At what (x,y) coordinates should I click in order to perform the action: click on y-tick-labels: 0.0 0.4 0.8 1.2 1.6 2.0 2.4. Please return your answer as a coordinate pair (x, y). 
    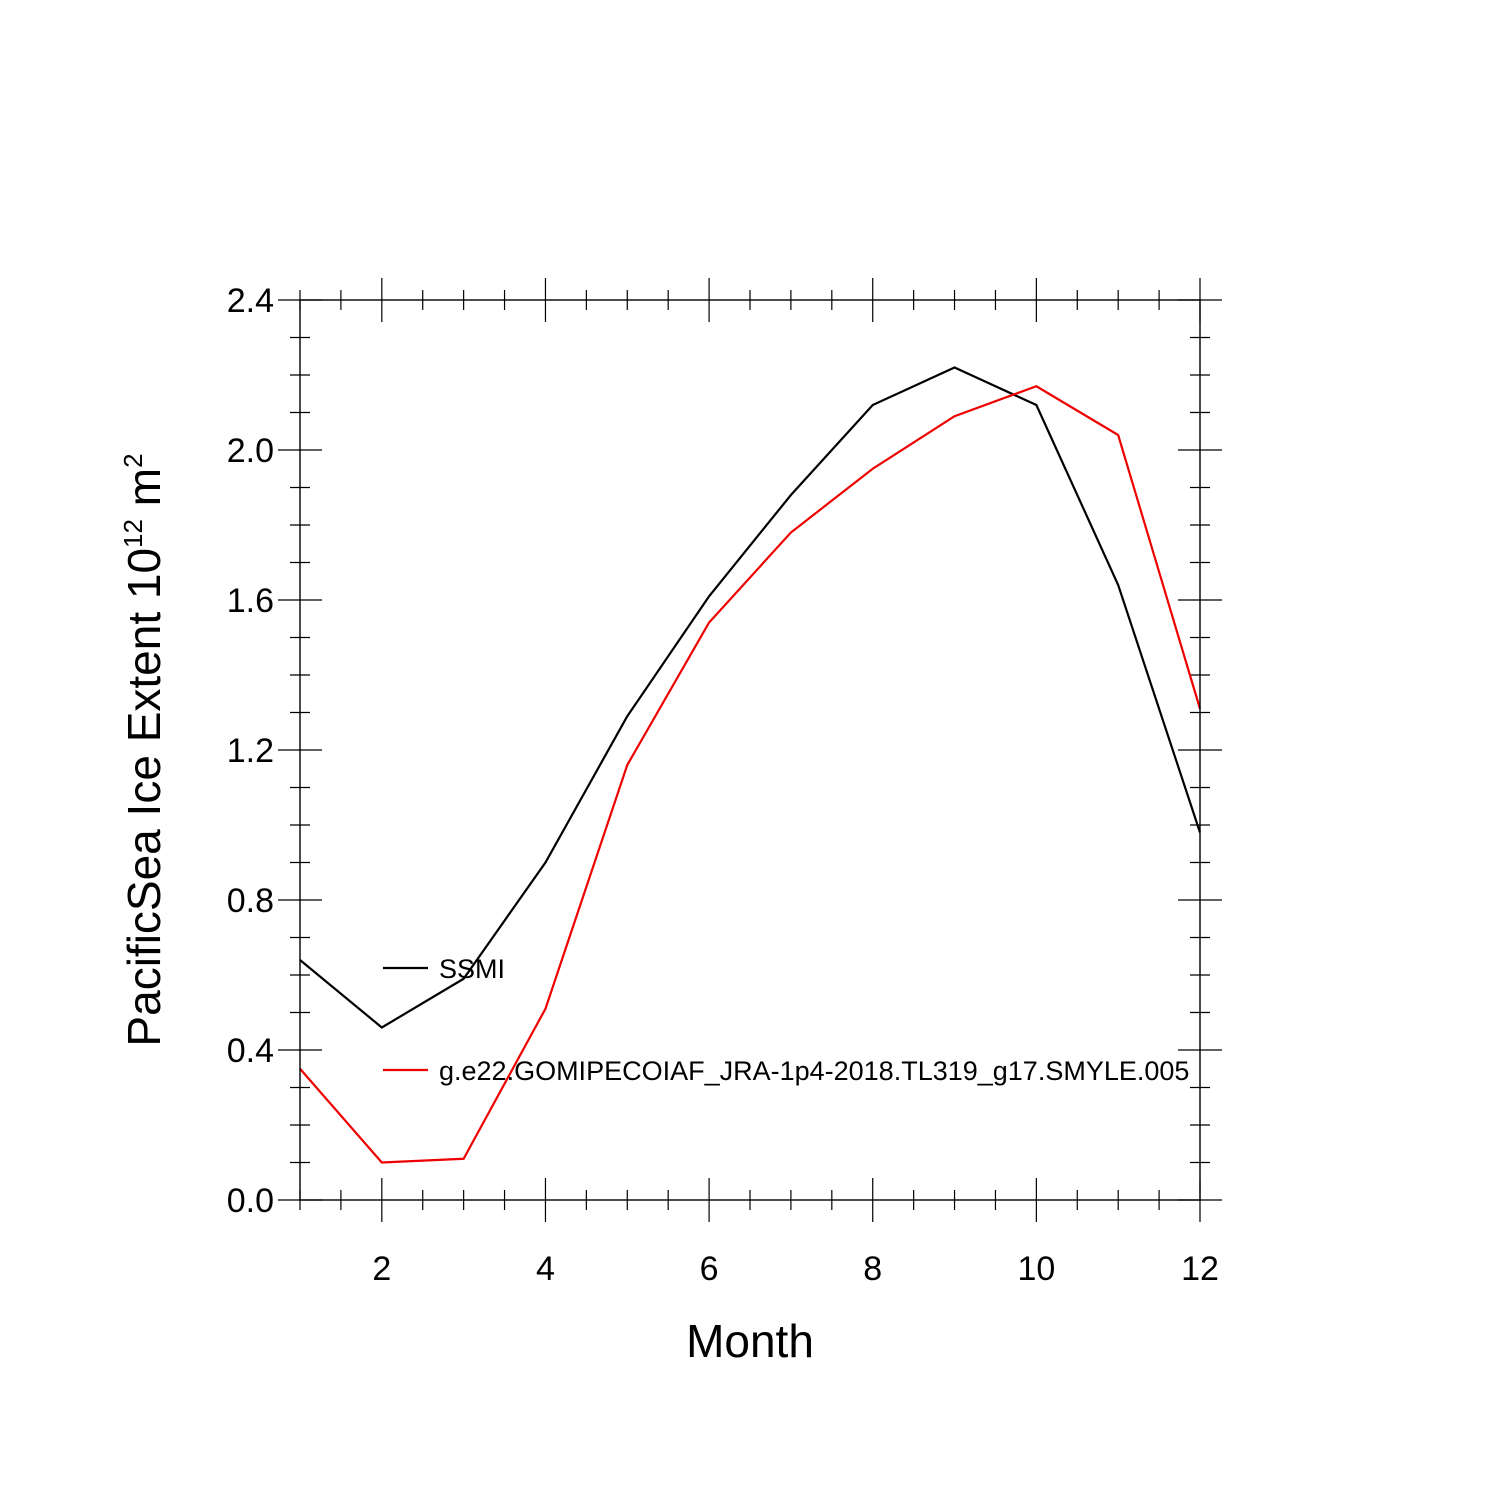
    Looking at the image, I should click on (250, 751).